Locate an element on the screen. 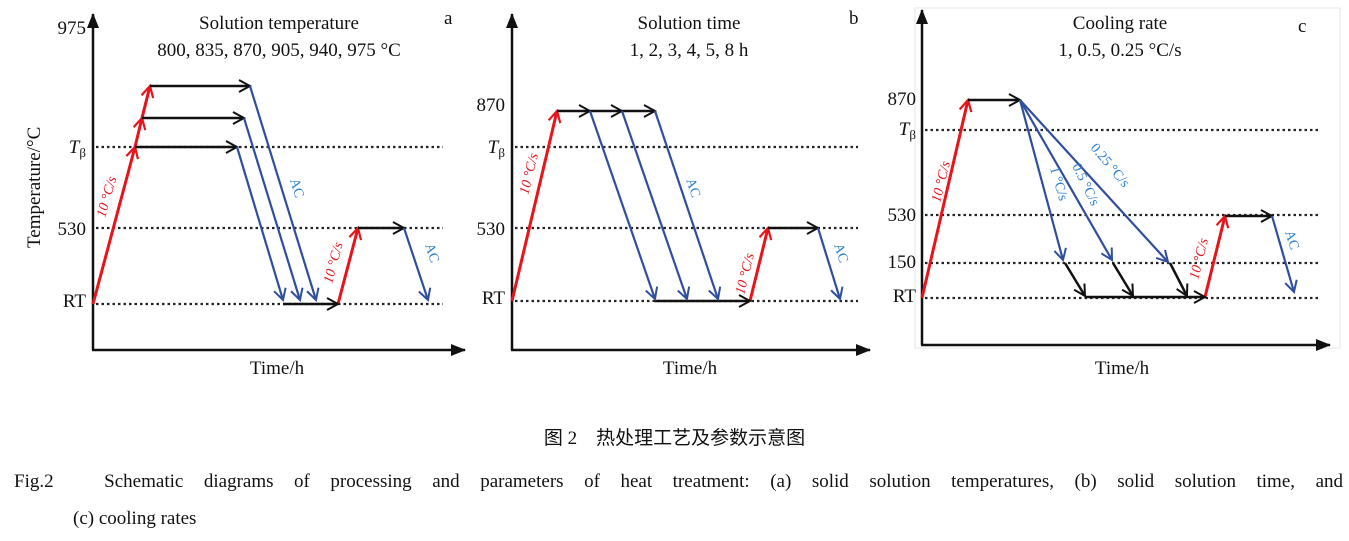  panel-title: Solution time is located at coordinates (689, 23).